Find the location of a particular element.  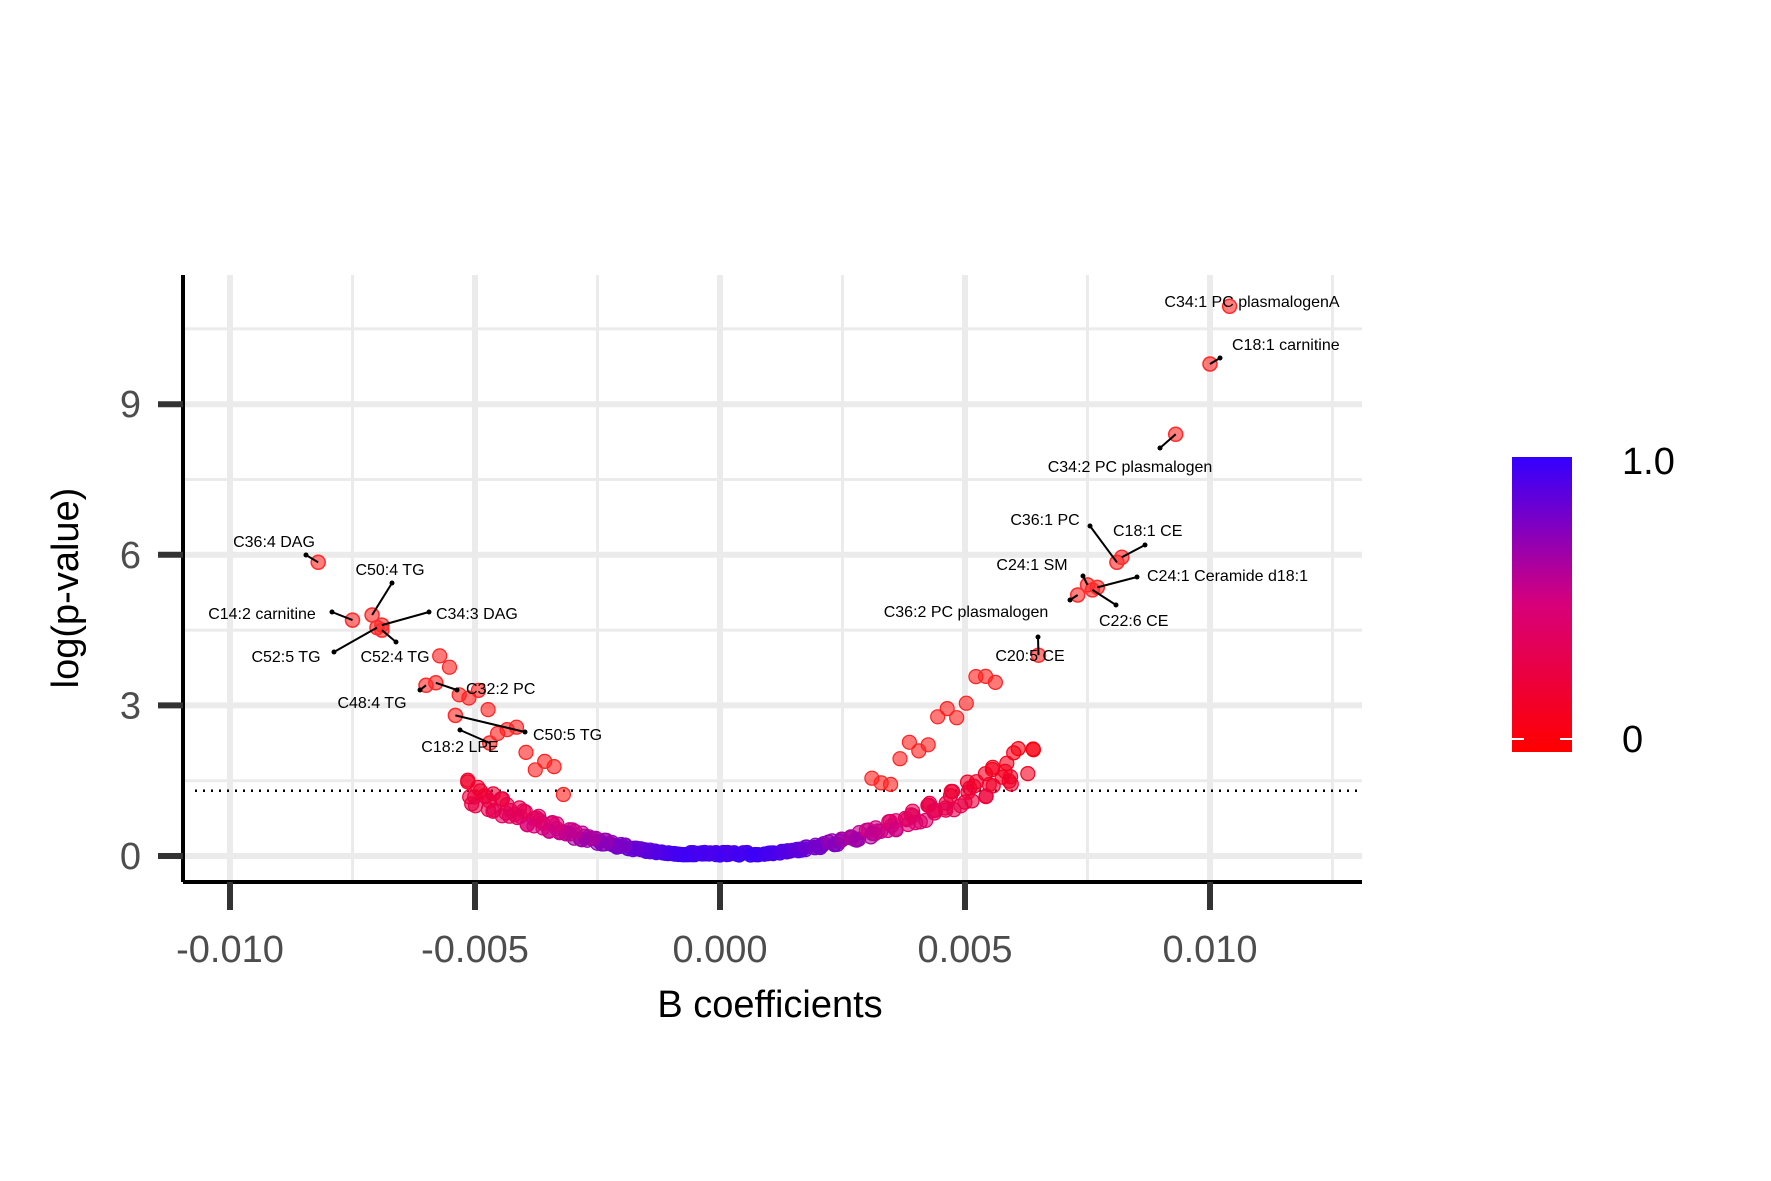

point-label: C48:4 TG is located at coordinates (371, 703).